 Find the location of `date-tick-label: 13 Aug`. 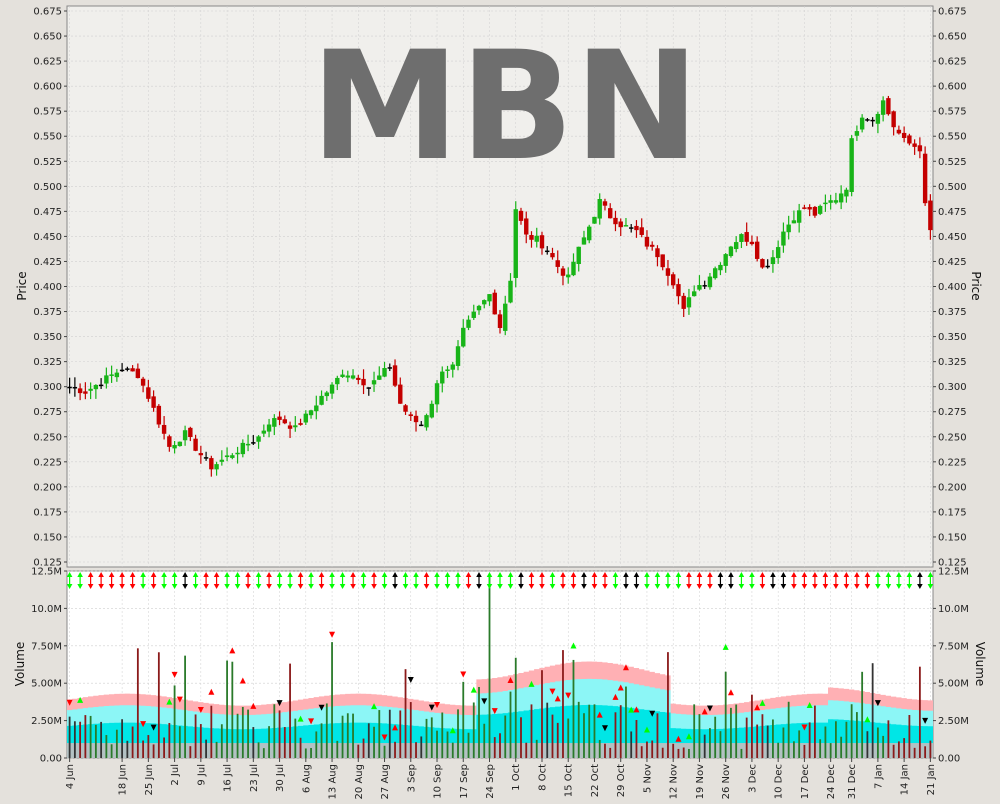

date-tick-label: 13 Aug is located at coordinates (333, 781).